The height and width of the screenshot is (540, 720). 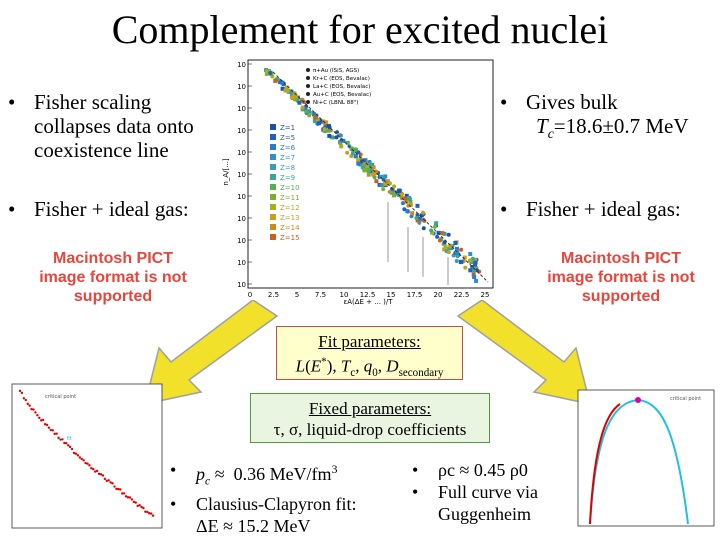 What do you see at coordinates (226, 171) in the screenshot?
I see `y-axis-label: n_A/[...]` at bounding box center [226, 171].